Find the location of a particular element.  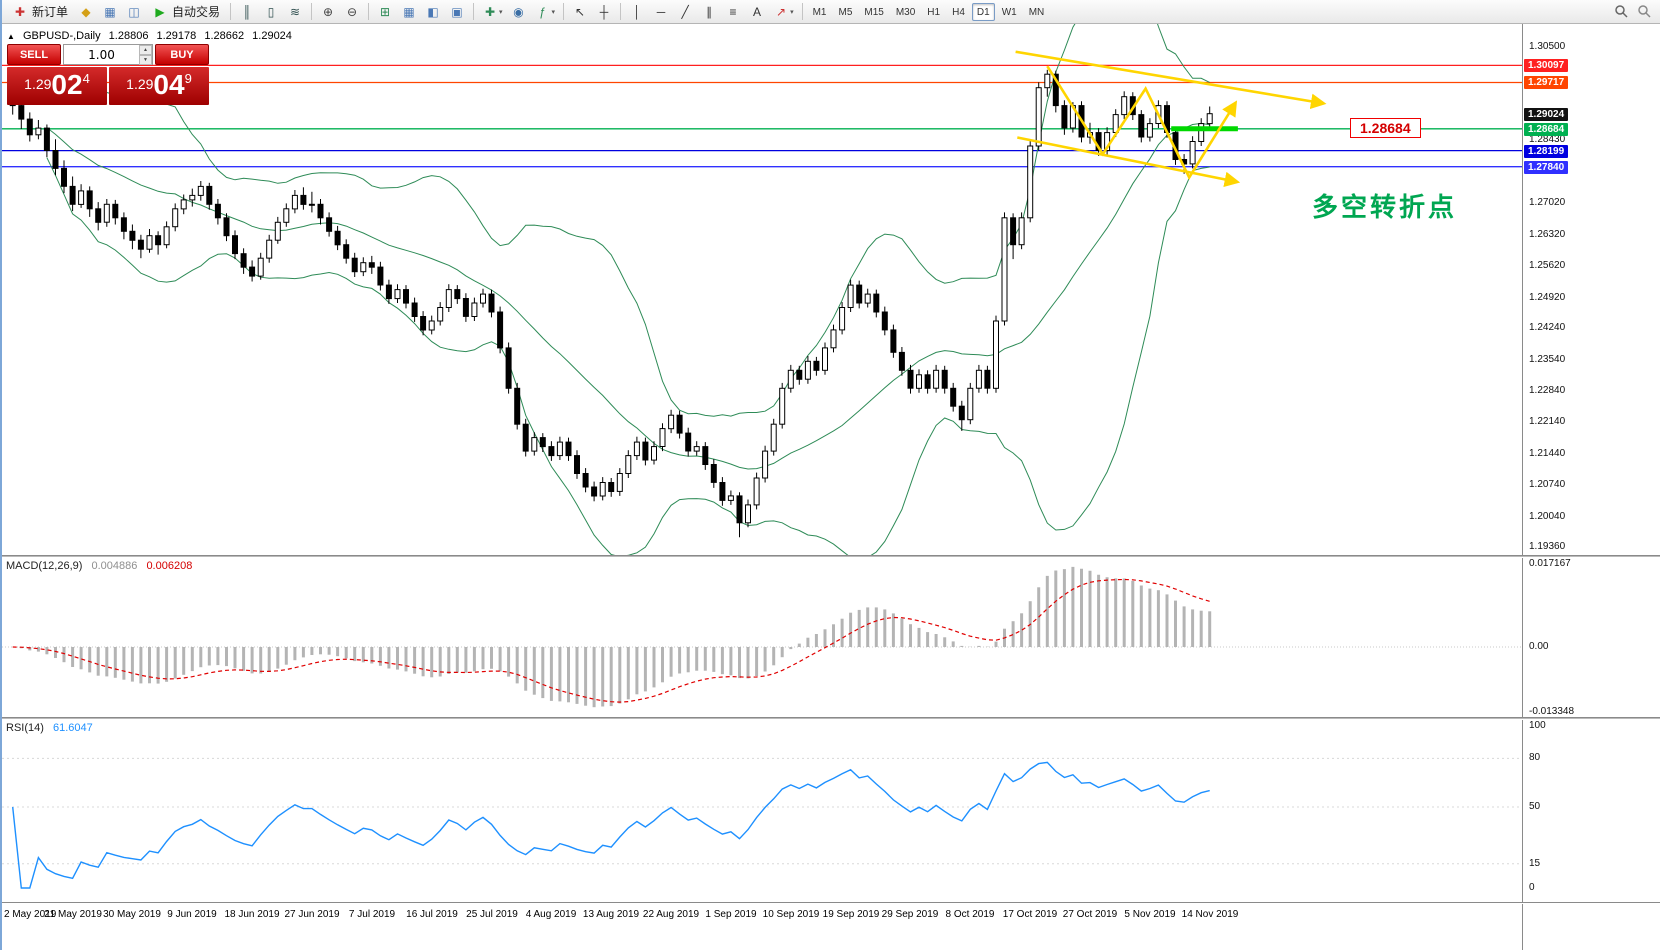

timeframe-toolbar: M1 M5 M15 M30 H1 H4 D1 W1 MN is located at coordinates (929, 11).